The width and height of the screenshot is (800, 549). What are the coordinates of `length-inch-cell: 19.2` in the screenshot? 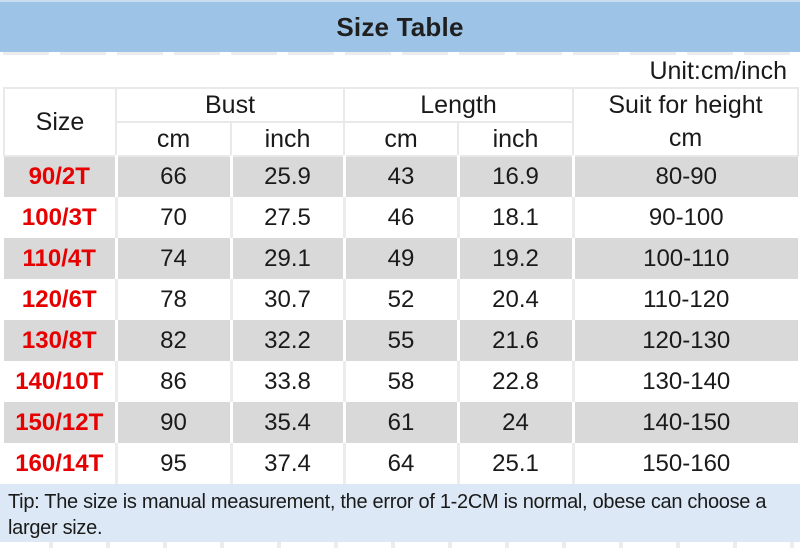 It's located at (514, 258).